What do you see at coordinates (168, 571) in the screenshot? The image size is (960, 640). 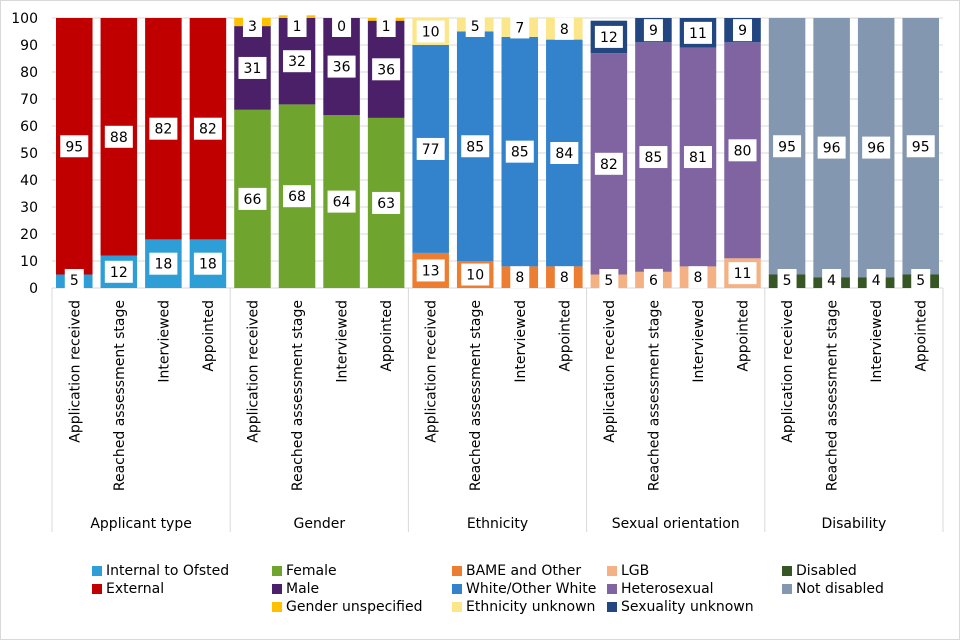 I see `legend-label: Internal to Ofsted` at bounding box center [168, 571].